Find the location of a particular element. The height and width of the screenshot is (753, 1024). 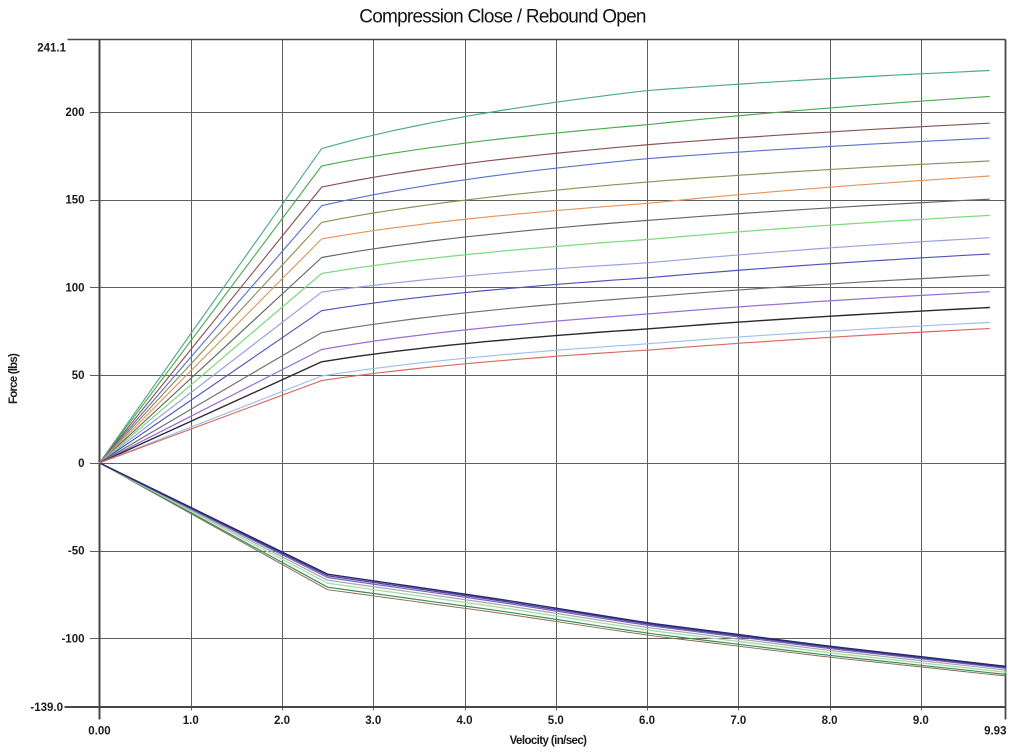

svg-text: Force (lbs) is located at coordinates (14, 378).